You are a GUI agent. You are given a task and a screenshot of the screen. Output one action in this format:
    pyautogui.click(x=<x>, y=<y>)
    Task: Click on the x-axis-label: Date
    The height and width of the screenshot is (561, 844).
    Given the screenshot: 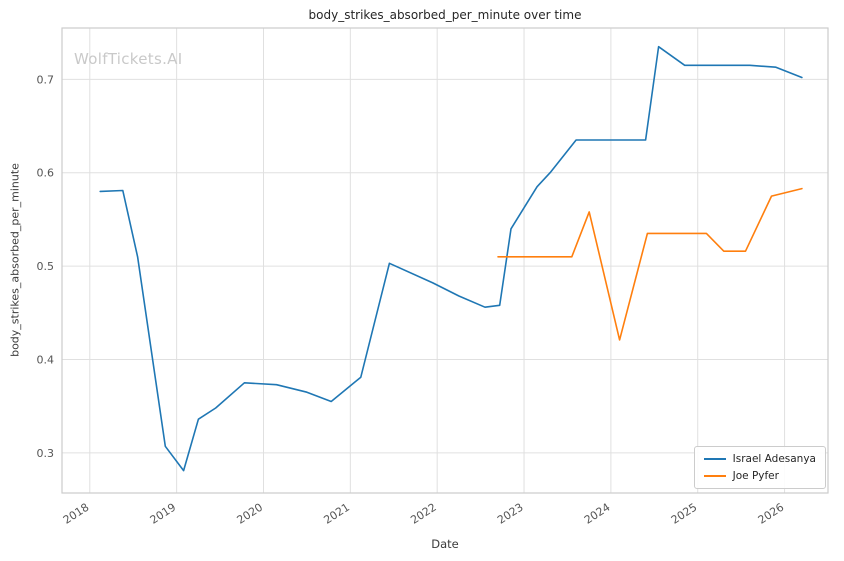 What is the action you would take?
    pyautogui.click(x=445, y=544)
    